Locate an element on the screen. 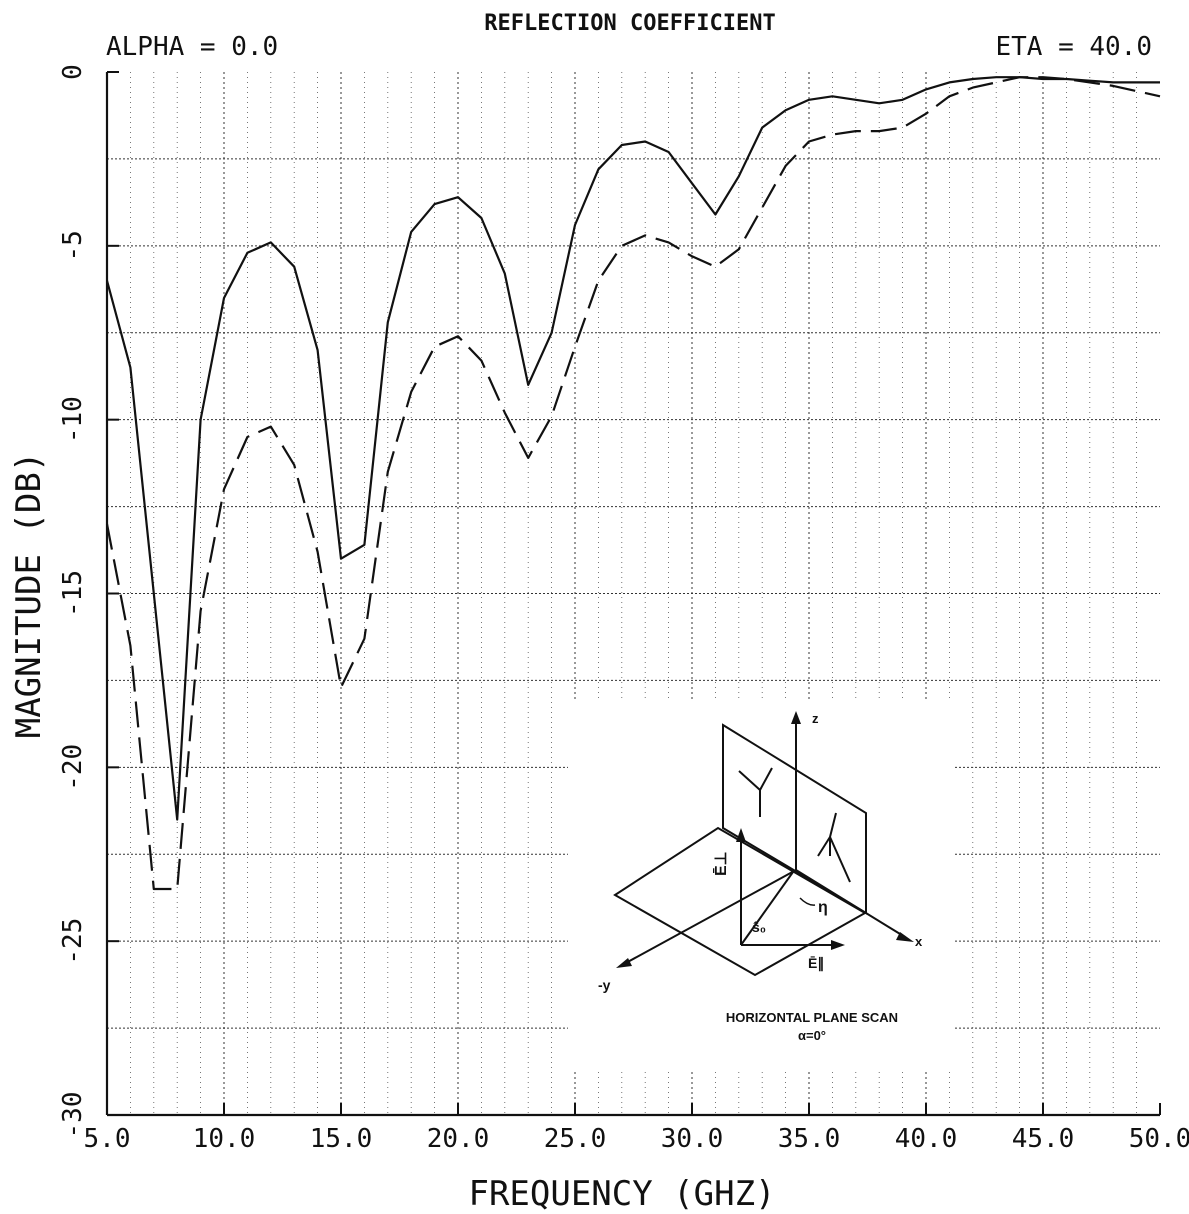 The height and width of the screenshot is (1214, 1189). s0-label: ŝ₀ is located at coordinates (759, 927).